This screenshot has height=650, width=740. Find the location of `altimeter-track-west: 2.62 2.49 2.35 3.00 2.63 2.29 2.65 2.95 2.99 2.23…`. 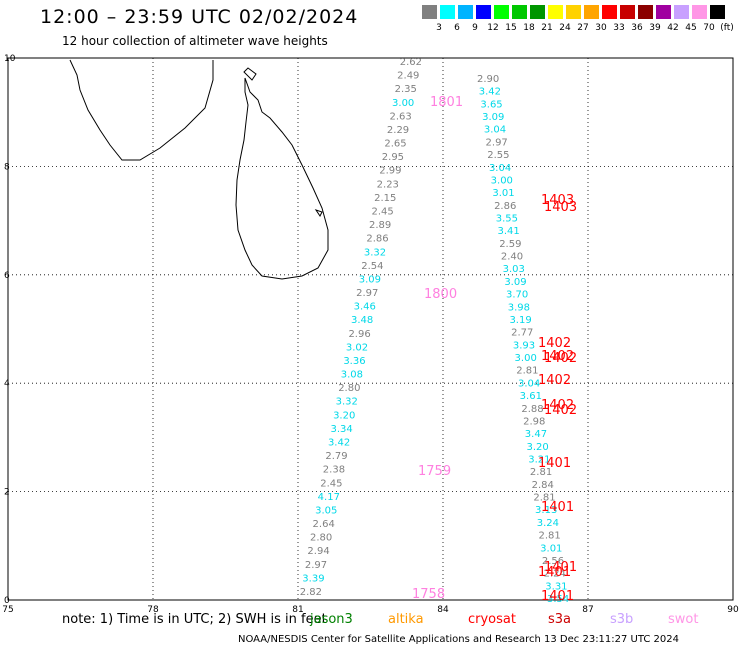

altimeter-track-west: 2.62 2.49 2.35 3.00 2.63 2.29 2.65 2.95 2.99 2.23… is located at coordinates (361, 327).